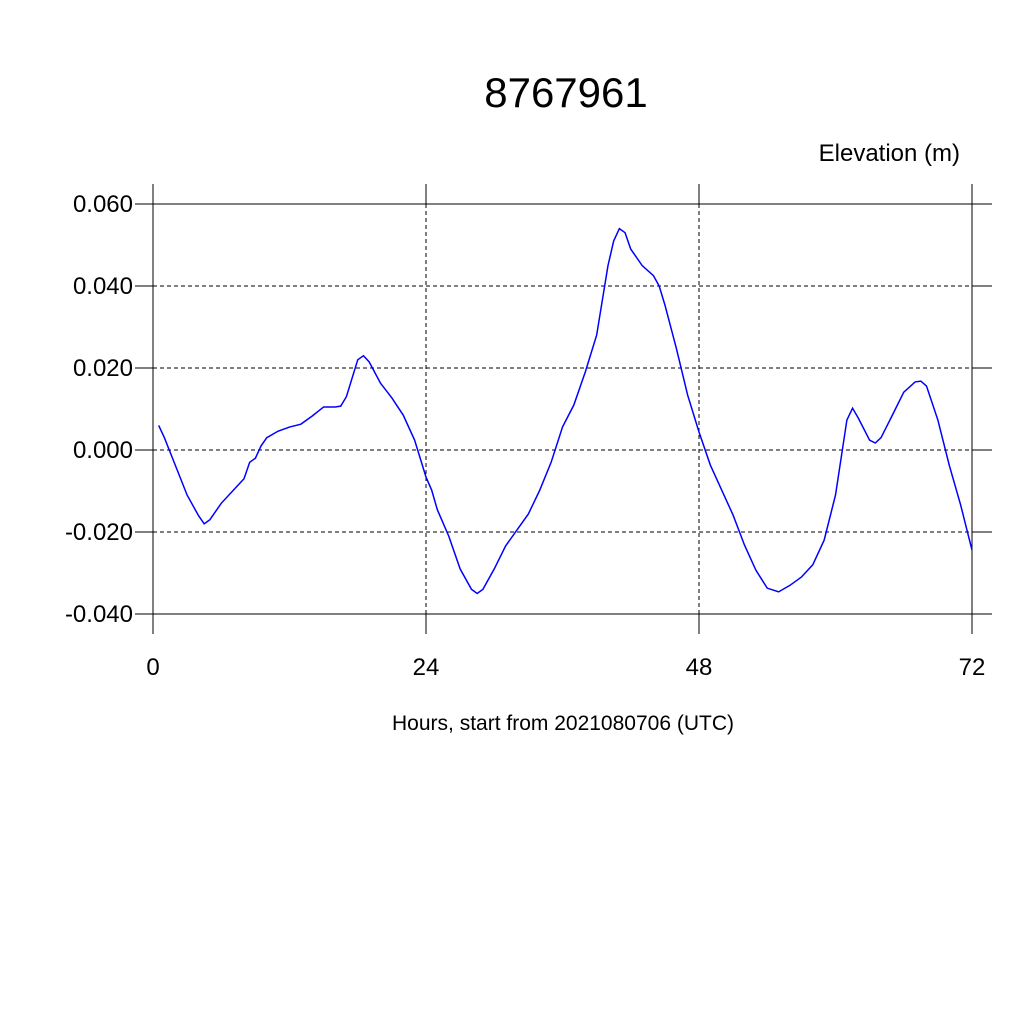 The image size is (1024, 1024). What do you see at coordinates (103, 286) in the screenshot?
I see `y-tick-label: 0.040` at bounding box center [103, 286].